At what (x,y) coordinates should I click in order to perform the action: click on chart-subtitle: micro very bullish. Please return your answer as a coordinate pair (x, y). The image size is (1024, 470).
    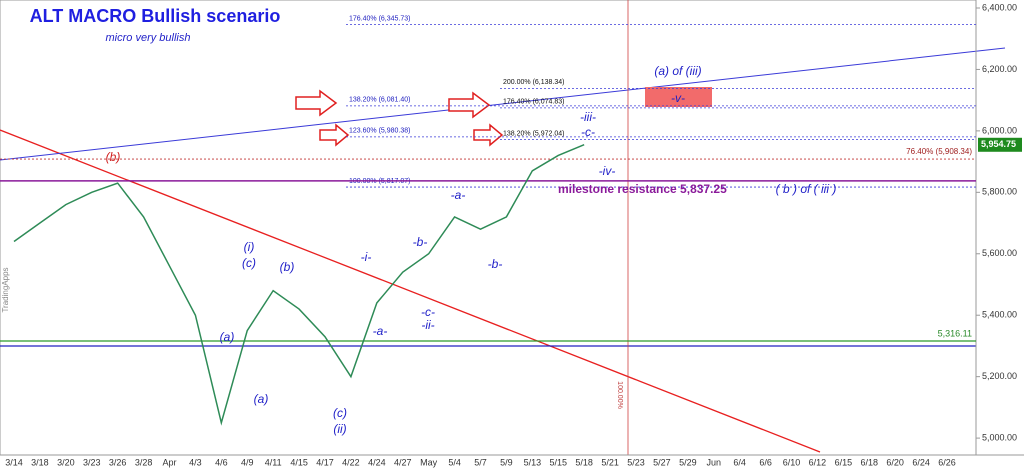
    Looking at the image, I should click on (148, 38).